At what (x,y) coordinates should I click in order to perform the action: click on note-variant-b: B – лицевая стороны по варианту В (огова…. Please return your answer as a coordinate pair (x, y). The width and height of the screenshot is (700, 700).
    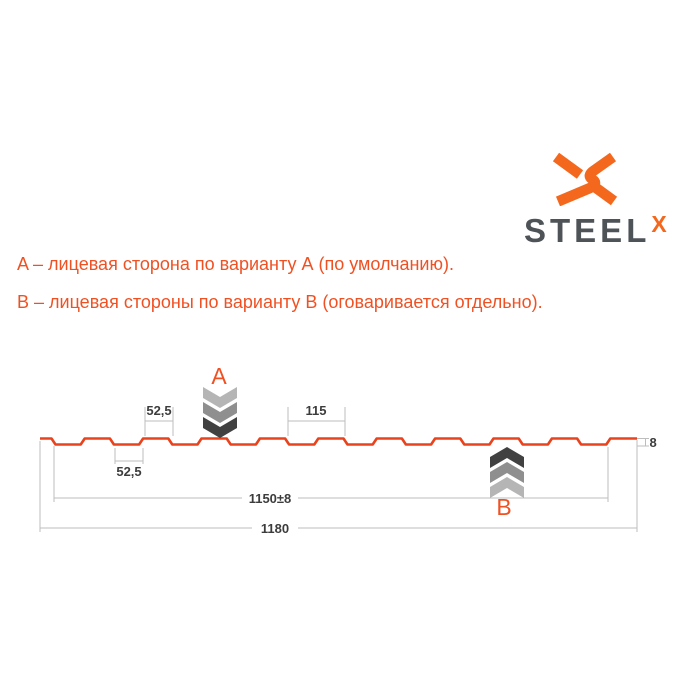
    Looking at the image, I should click on (280, 302).